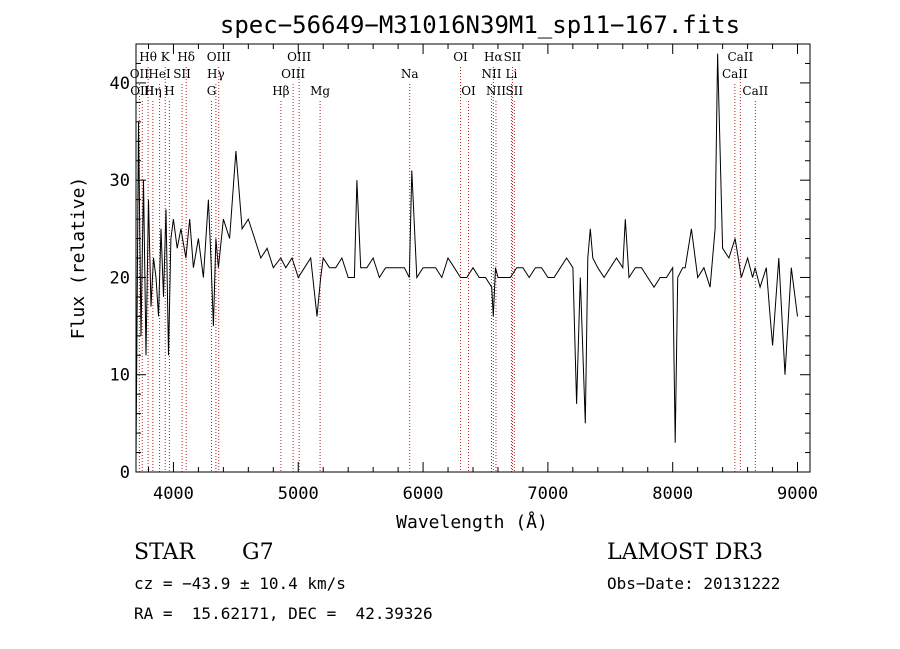 This screenshot has width=900, height=649. What do you see at coordinates (164, 552) in the screenshot?
I see `object-class: STAR` at bounding box center [164, 552].